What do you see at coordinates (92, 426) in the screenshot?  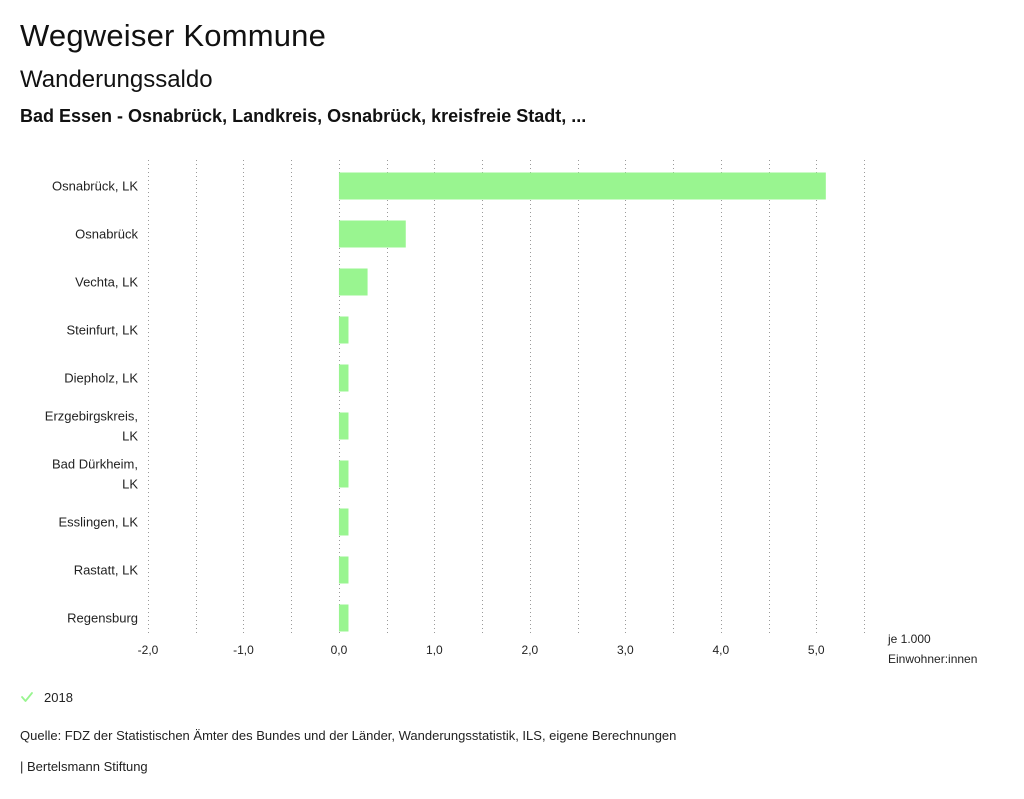 I see `category-label: Erzgebirgskreis, LK` at bounding box center [92, 426].